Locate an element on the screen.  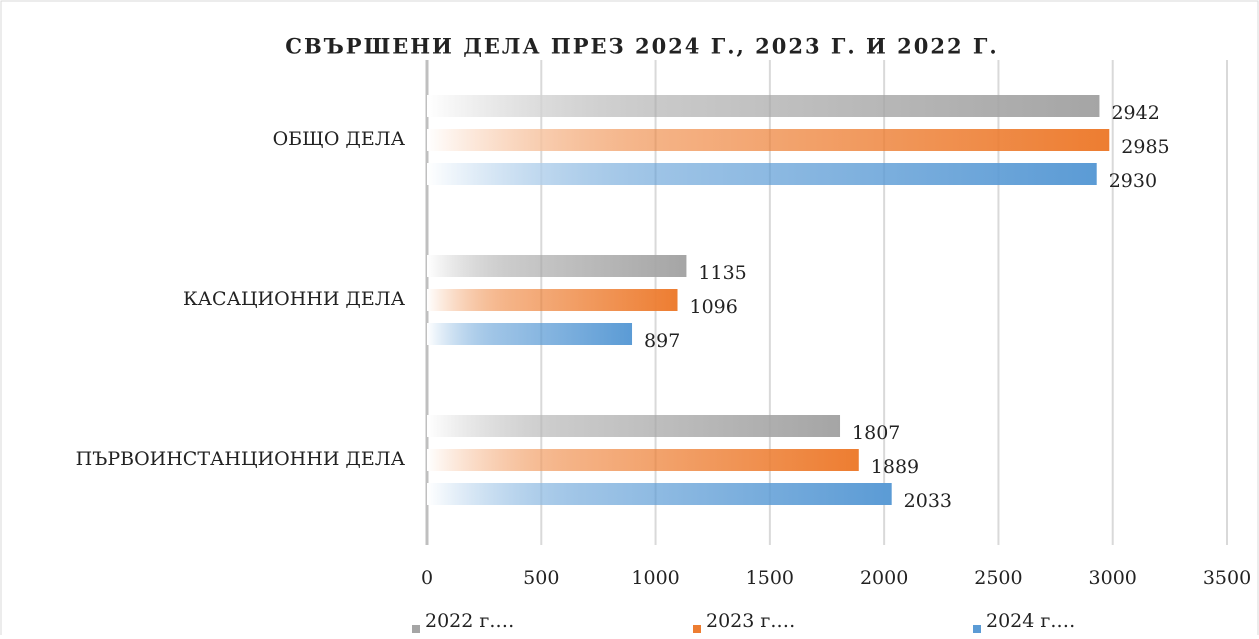
y-tick-label: ОБЩО ДЕЛА is located at coordinates (339, 139).